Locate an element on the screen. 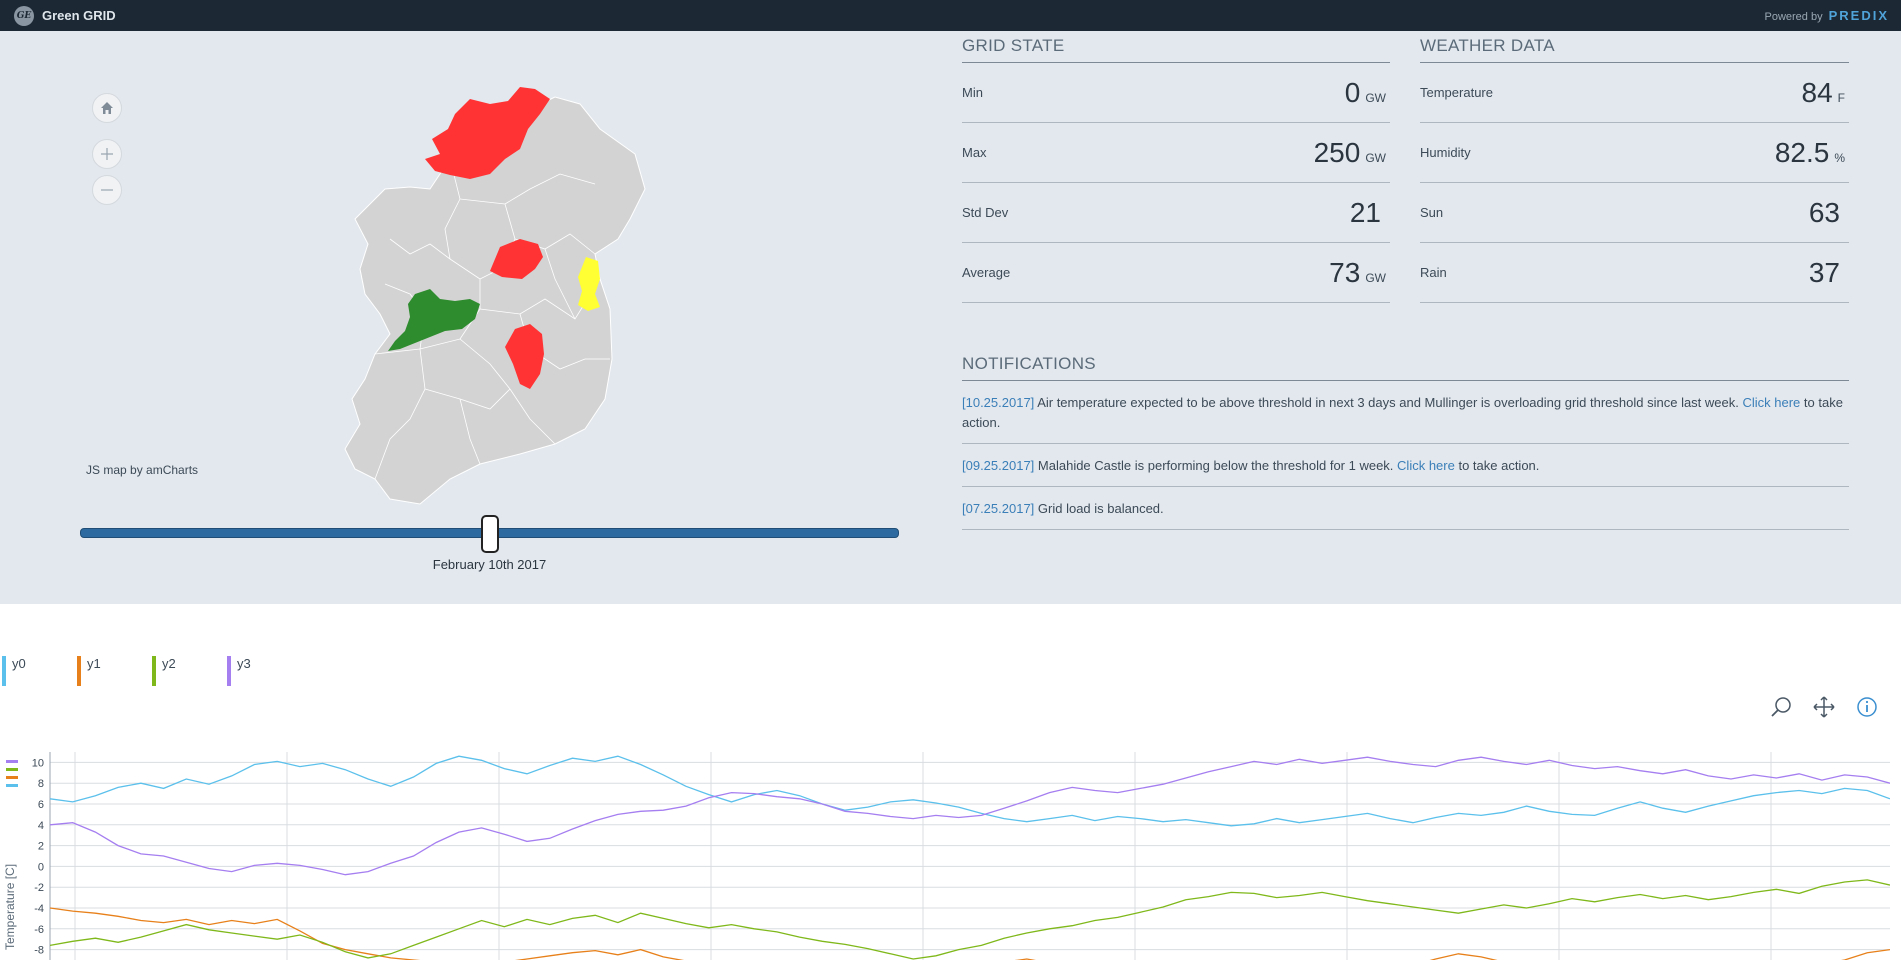 This screenshot has width=1901, height=960. legend-item-y3: y3 is located at coordinates (264, 671).